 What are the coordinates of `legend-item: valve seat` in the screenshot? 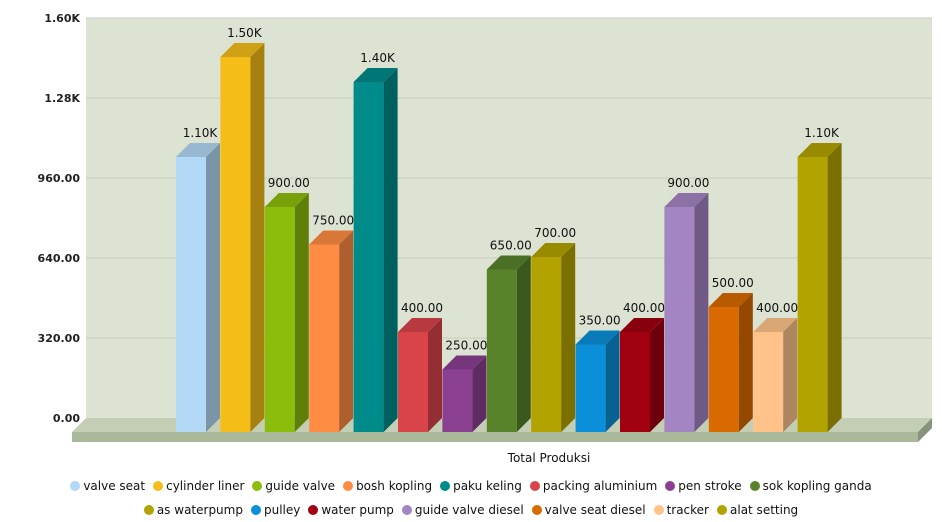 It's located at (107, 486).